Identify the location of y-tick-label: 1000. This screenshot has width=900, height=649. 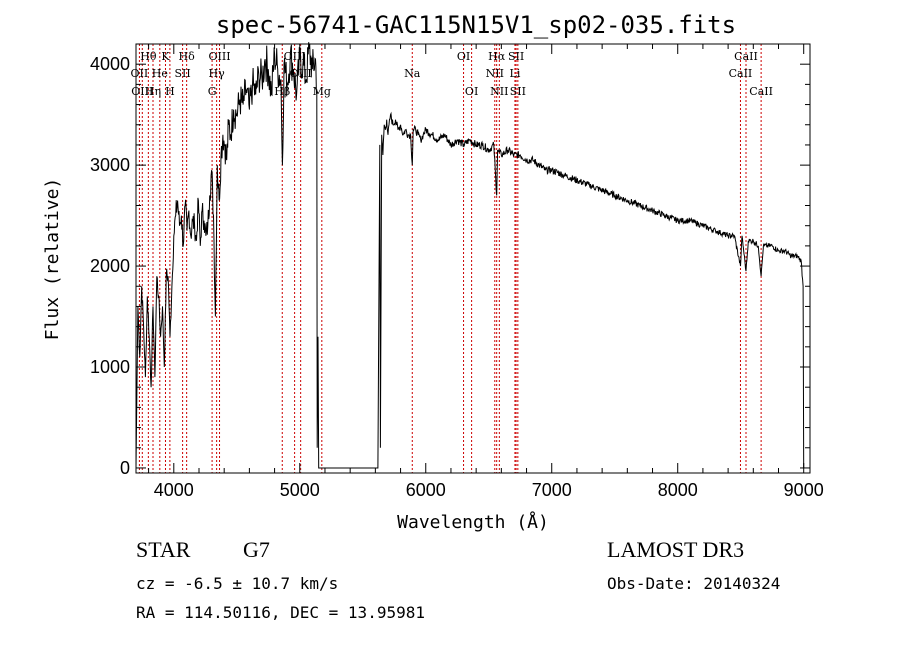
(110, 367).